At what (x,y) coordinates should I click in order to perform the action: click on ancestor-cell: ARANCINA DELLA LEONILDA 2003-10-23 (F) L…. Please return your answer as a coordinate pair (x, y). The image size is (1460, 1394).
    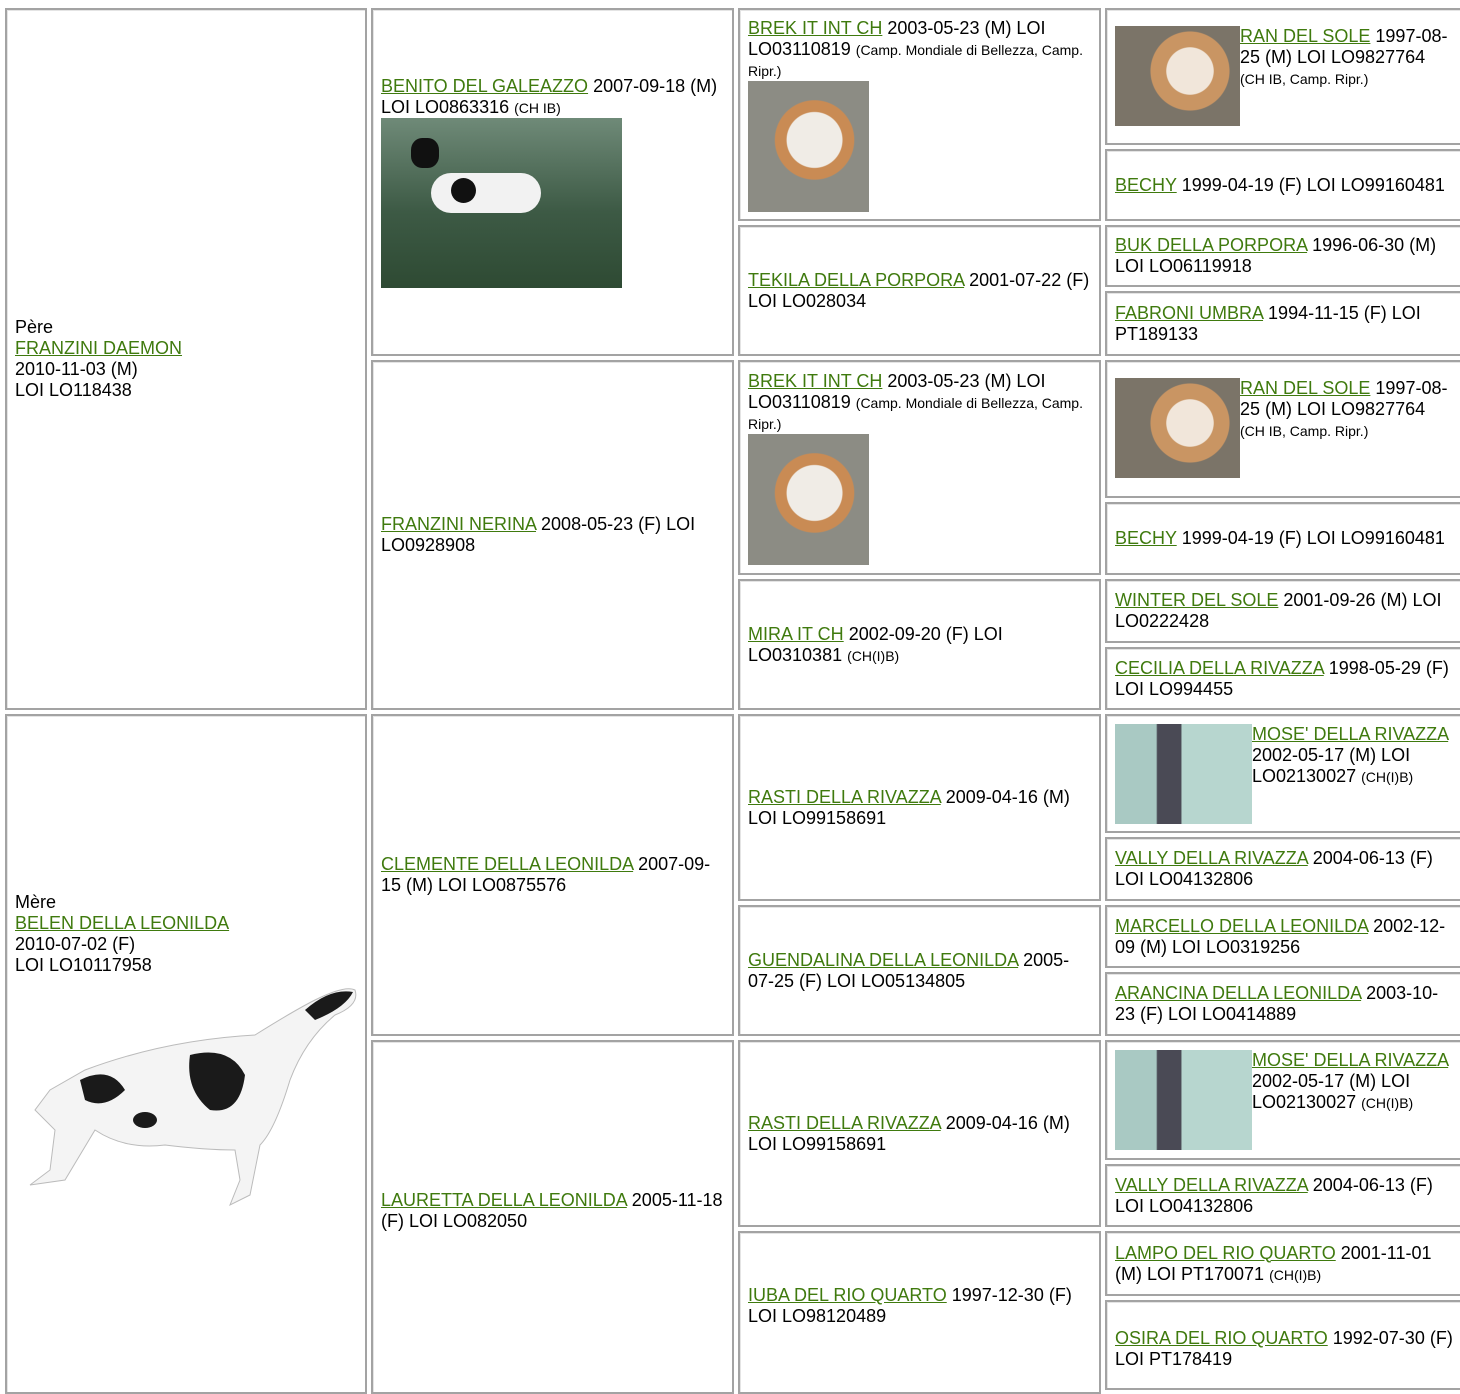
    Looking at the image, I should click on (1282, 1004).